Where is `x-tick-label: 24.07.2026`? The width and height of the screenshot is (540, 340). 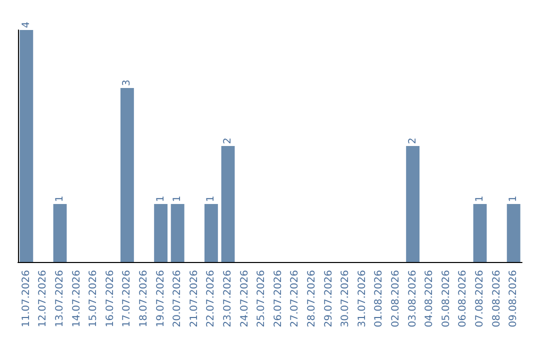
x-tick-label: 24.07.2026 is located at coordinates (244, 299).